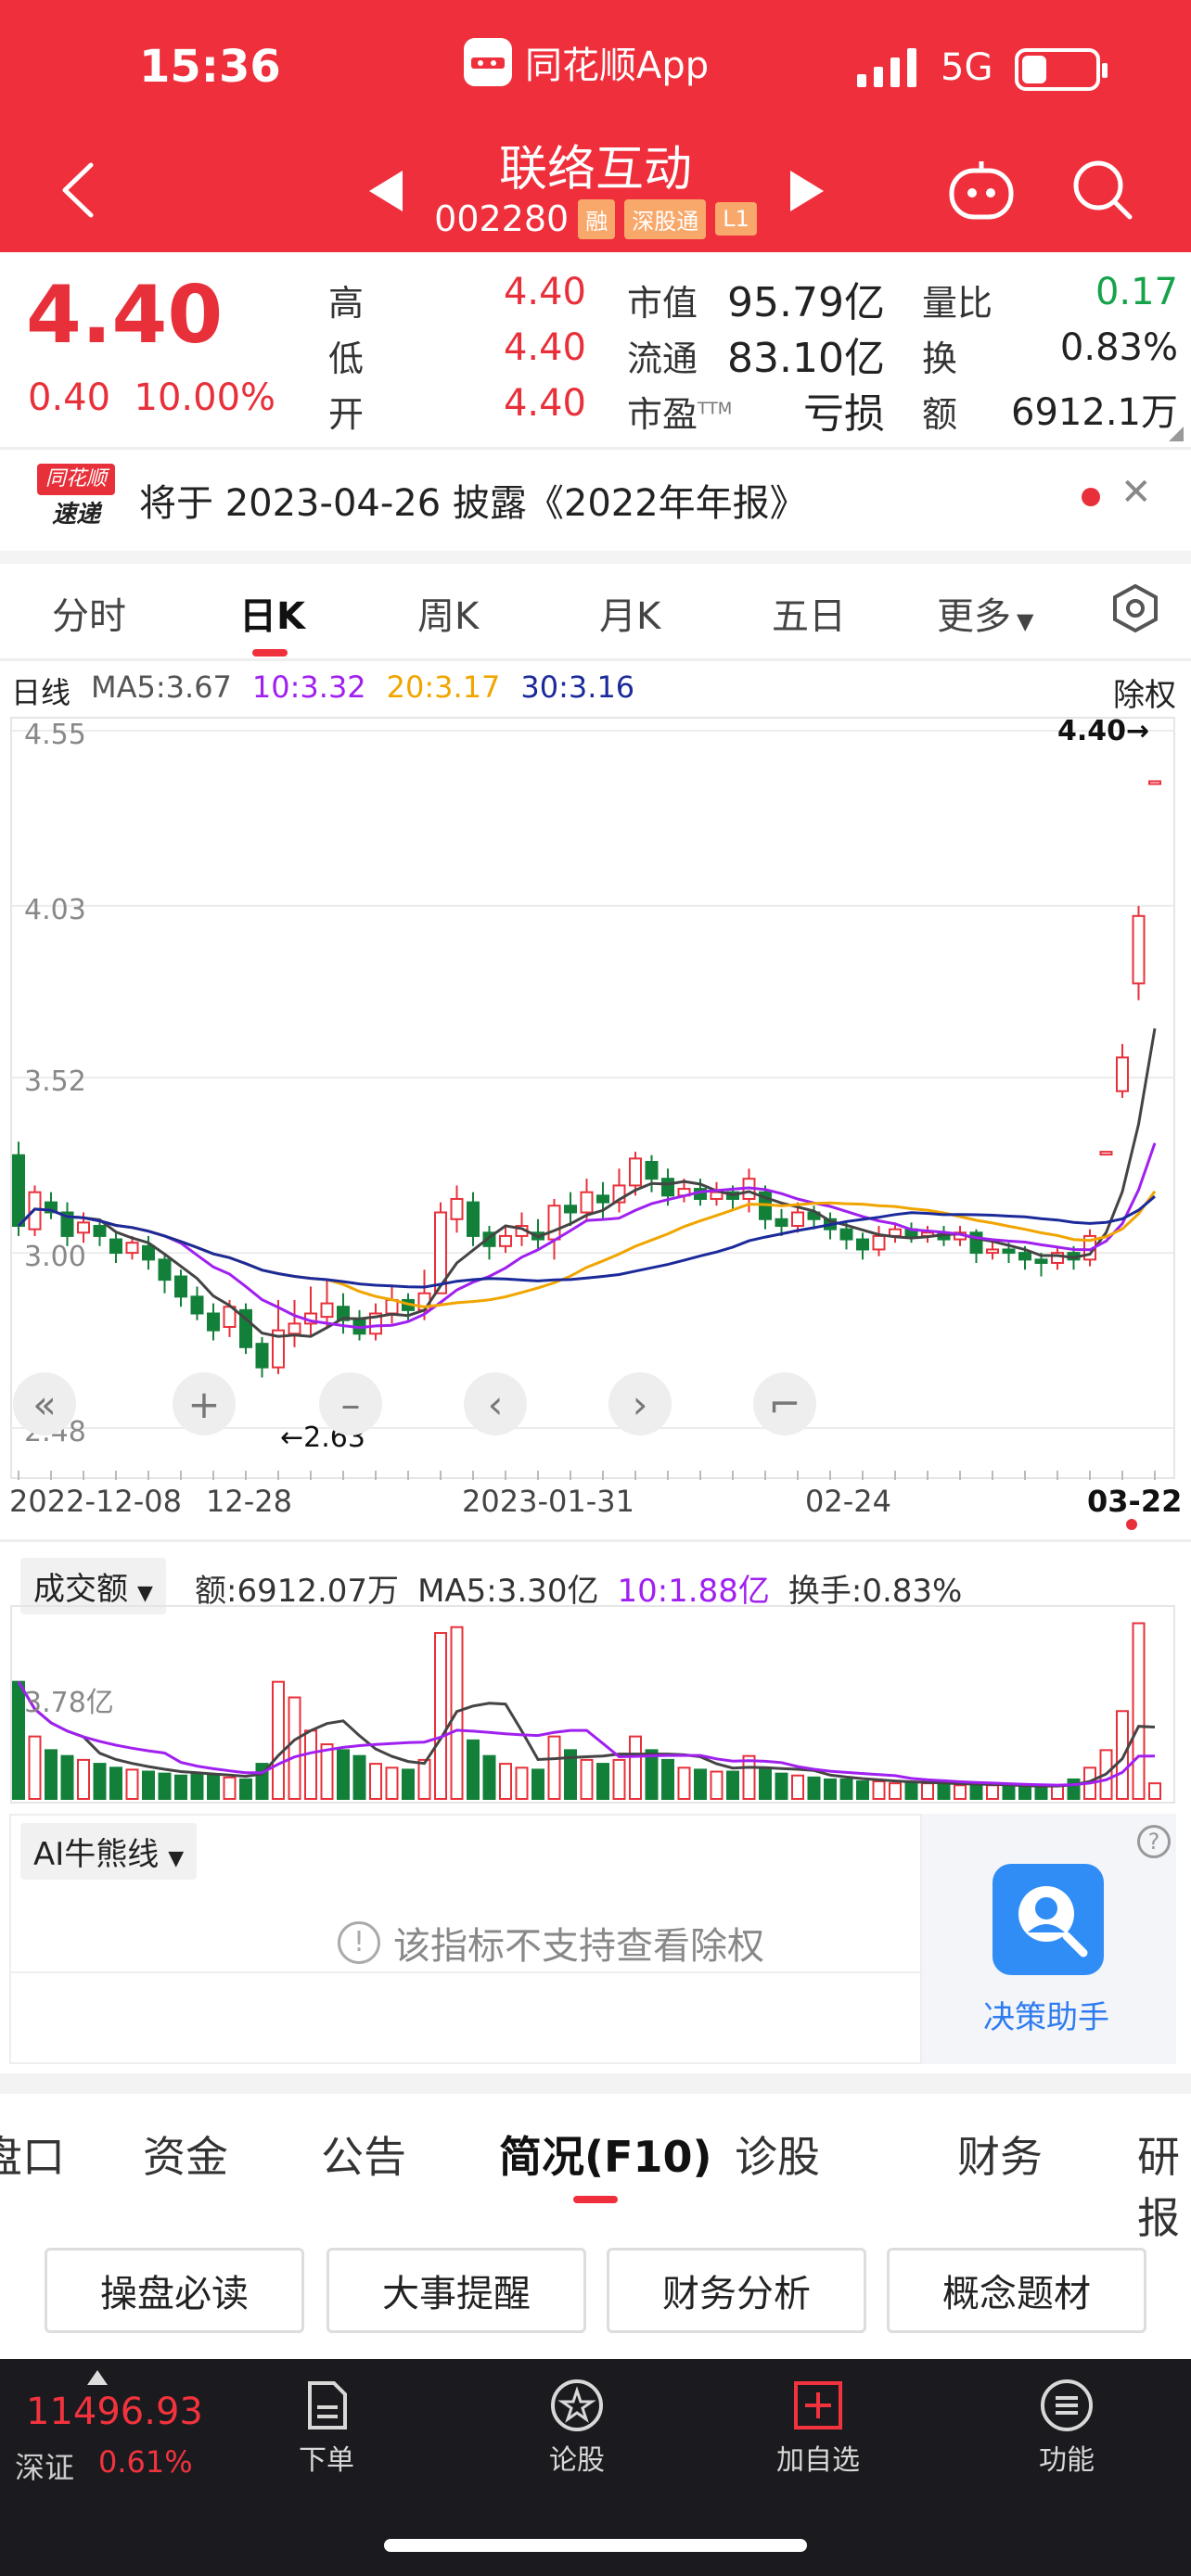 Image resolution: width=1191 pixels, height=2576 pixels. Describe the element at coordinates (981, 191) in the screenshot. I see `robot-assistant-icon` at that location.